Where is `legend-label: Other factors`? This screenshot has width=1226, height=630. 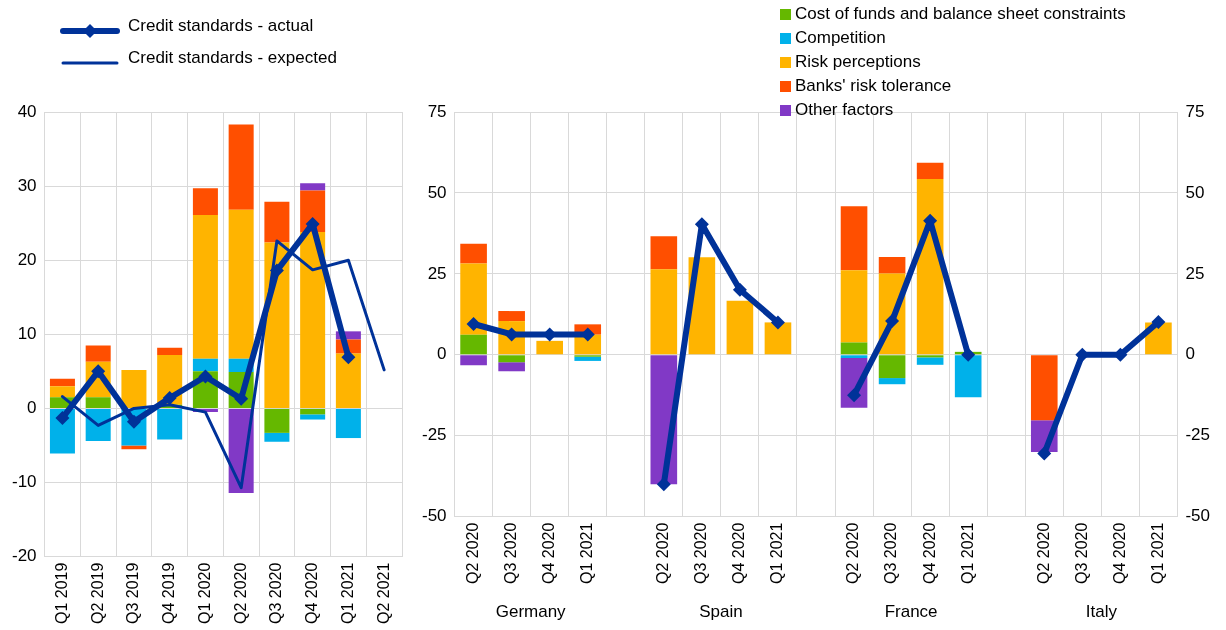
legend-label: Other factors is located at coordinates (844, 110).